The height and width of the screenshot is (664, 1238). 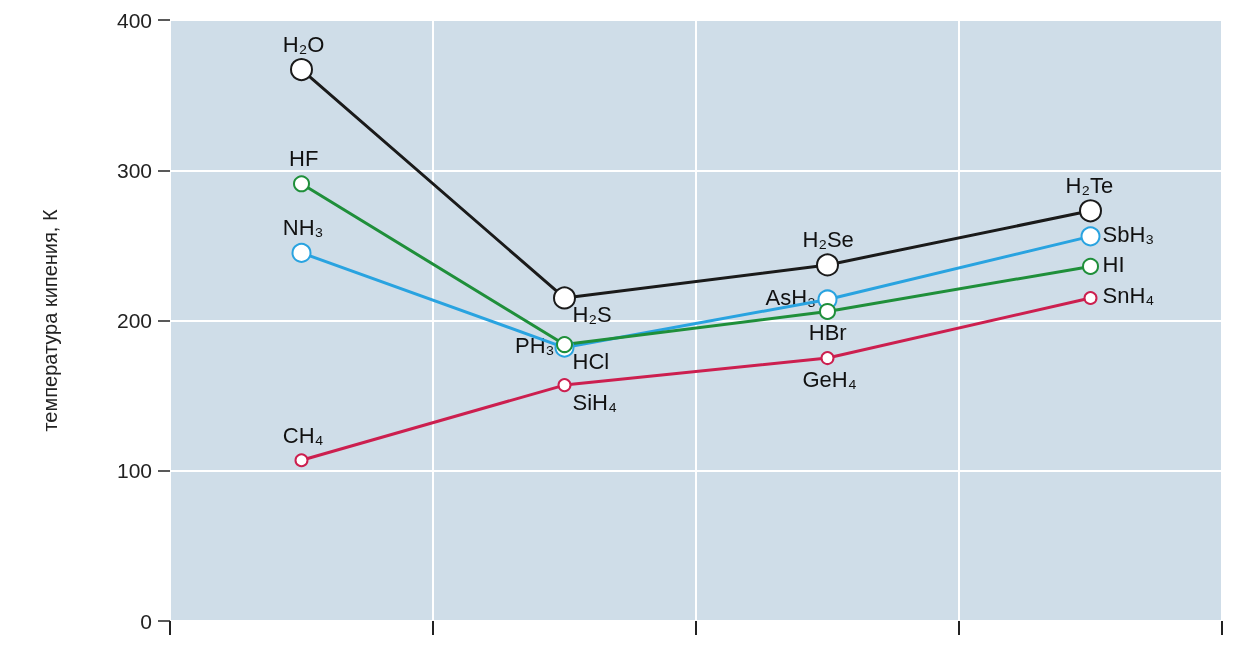 What do you see at coordinates (146, 621) in the screenshot?
I see `y-tick-label: 0` at bounding box center [146, 621].